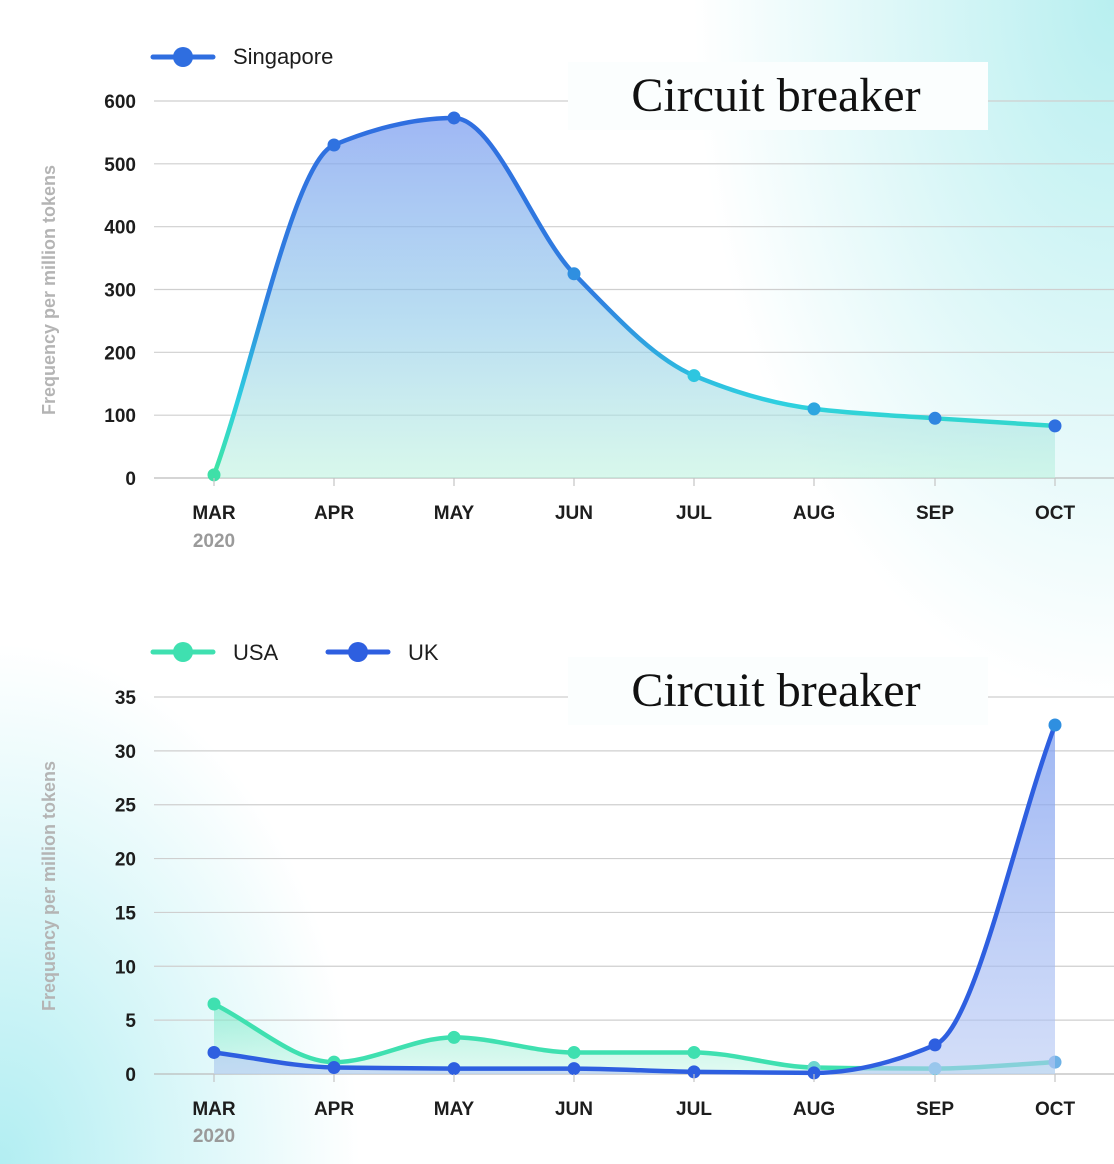 This screenshot has width=1114, height=1164. Describe the element at coordinates (214, 541) in the screenshot. I see `chart-1-year-label: 2020` at that location.